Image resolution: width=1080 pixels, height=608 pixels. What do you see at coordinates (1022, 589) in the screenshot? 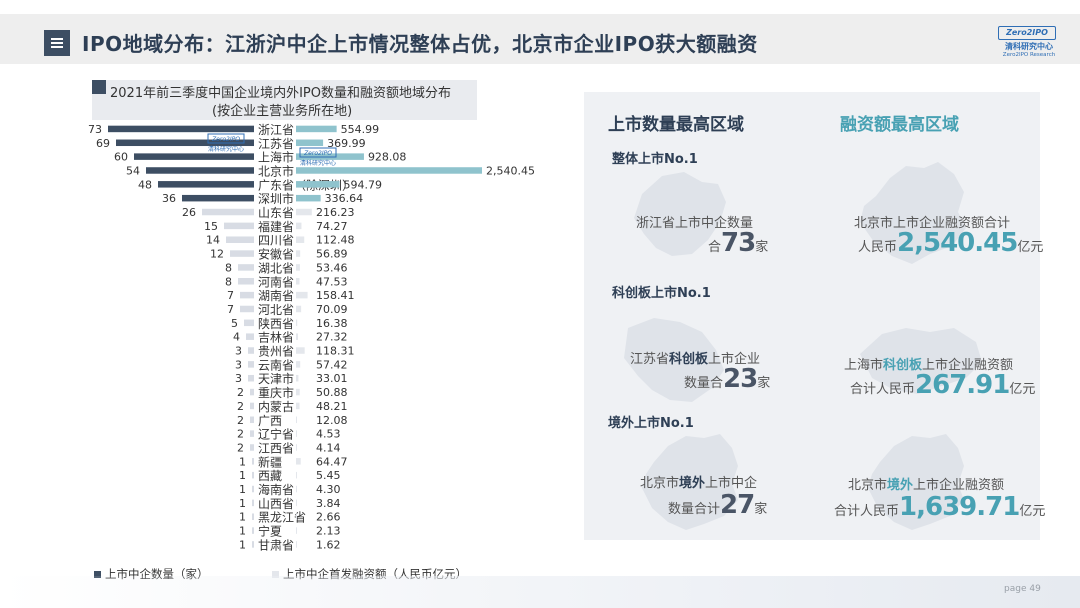
I see `page-number: page 49` at bounding box center [1022, 589].